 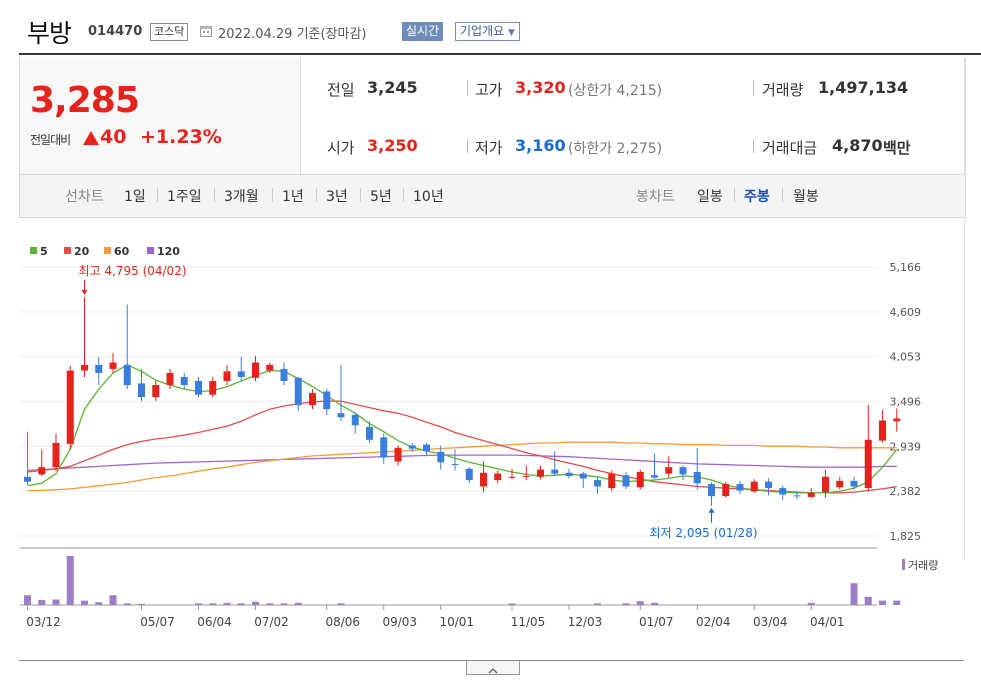 What do you see at coordinates (271, 622) in the screenshot?
I see `x-tick-label: 07/02` at bounding box center [271, 622].